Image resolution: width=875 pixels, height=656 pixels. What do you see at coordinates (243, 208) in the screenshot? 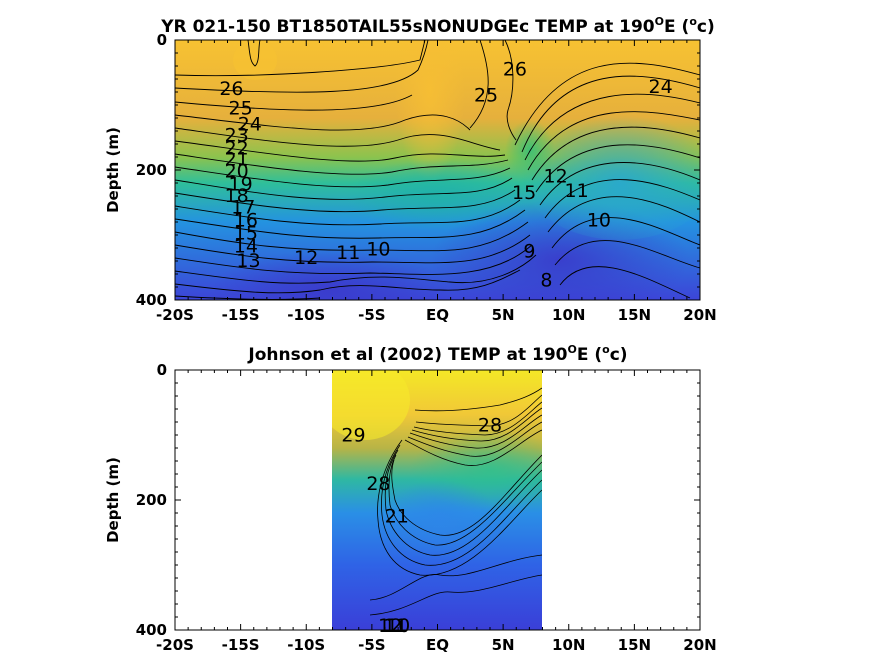
I see `contour-label: 17` at bounding box center [243, 208].